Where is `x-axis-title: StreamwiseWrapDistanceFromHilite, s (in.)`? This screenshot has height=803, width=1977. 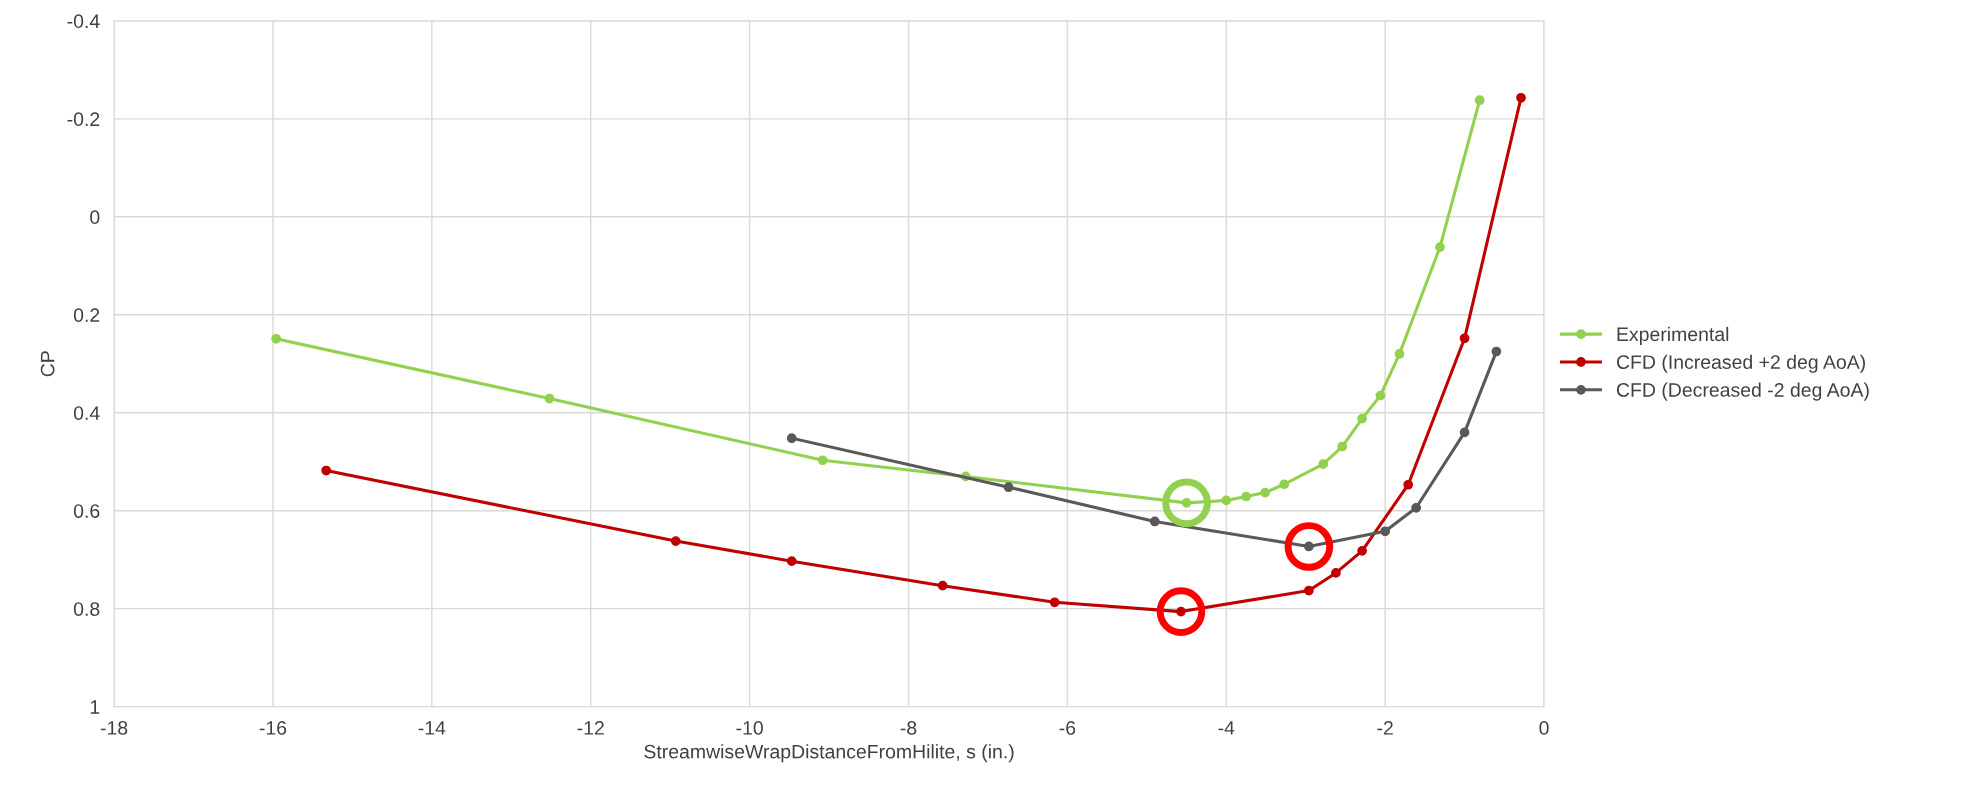 x-axis-title: StreamwiseWrapDistanceFromHilite, s (in.) is located at coordinates (829, 753).